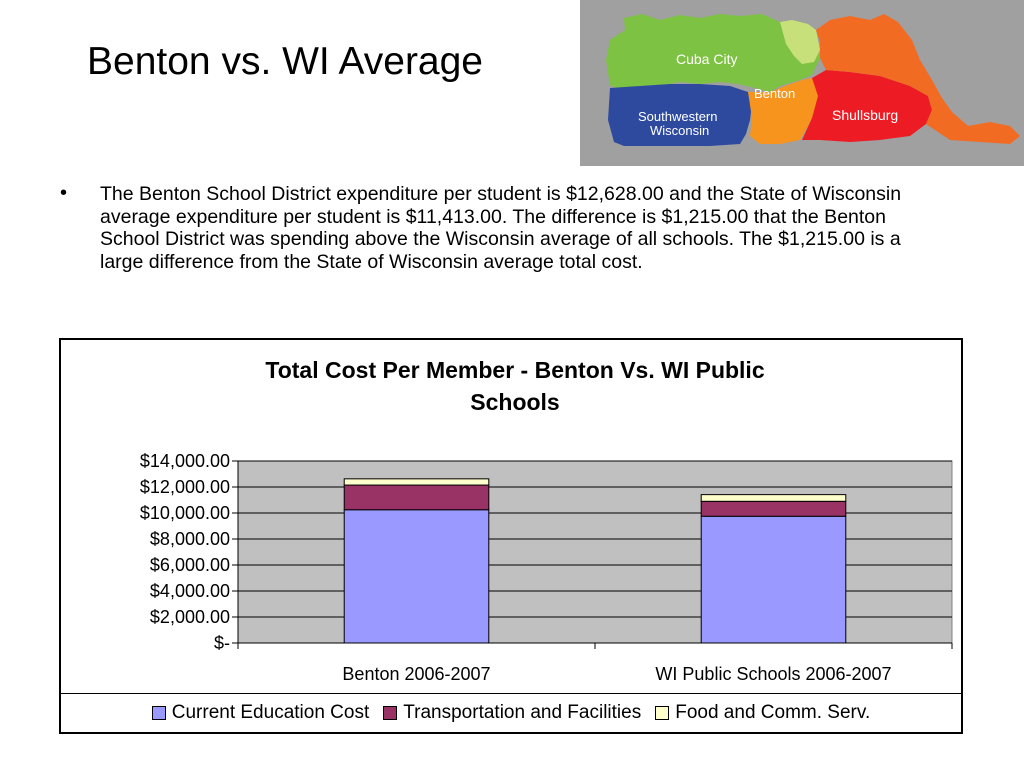  I want to click on legend-item: Transportation and Facilities, so click(512, 713).